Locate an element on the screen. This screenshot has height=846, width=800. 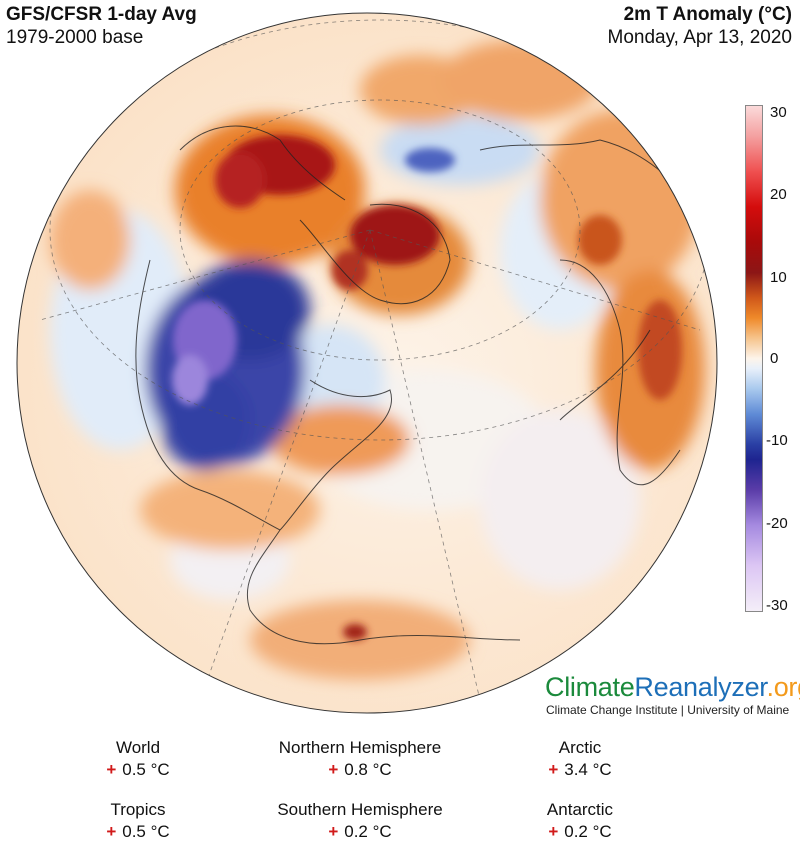
colorbar-tick-20: 20 is located at coordinates (778, 194).